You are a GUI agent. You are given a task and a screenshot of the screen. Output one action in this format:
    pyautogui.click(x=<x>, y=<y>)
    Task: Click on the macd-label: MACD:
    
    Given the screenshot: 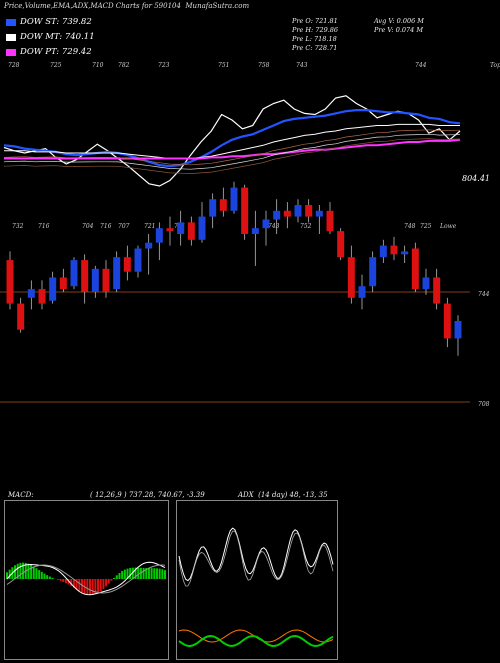 What is the action you would take?
    pyautogui.click(x=21, y=495)
    